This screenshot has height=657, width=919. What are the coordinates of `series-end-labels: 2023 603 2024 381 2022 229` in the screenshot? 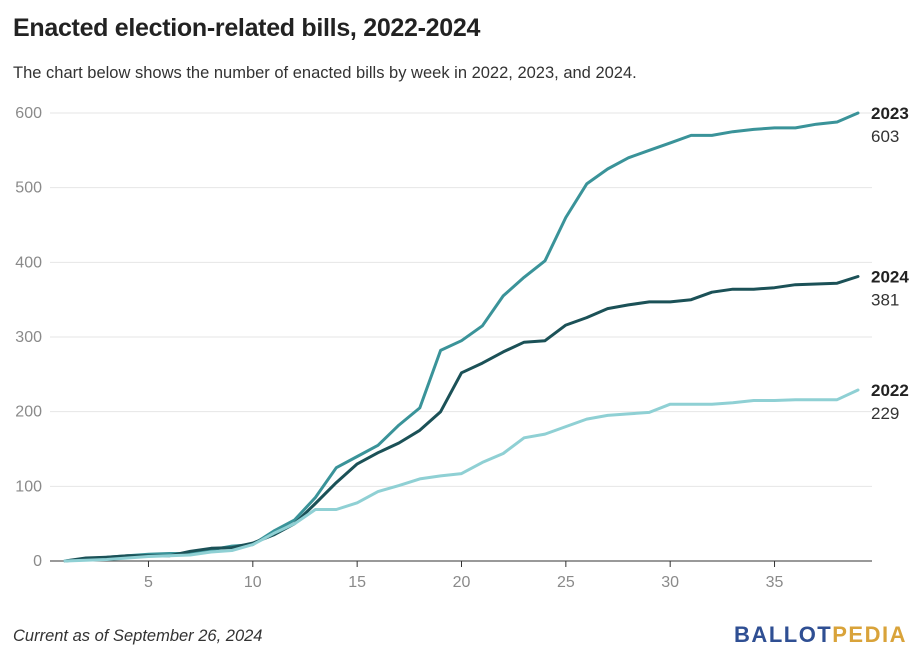 It's located at (890, 263).